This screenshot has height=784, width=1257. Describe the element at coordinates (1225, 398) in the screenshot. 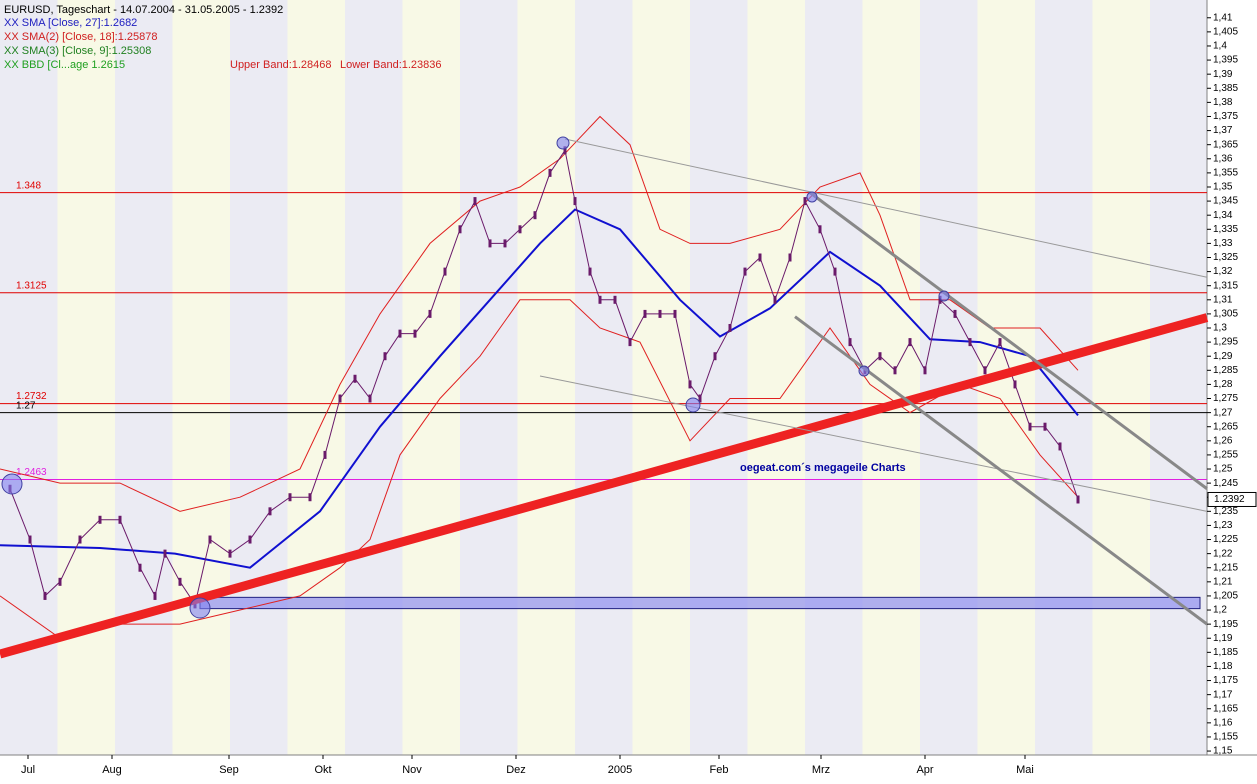

I see `y-tick-label: 1,275` at that location.